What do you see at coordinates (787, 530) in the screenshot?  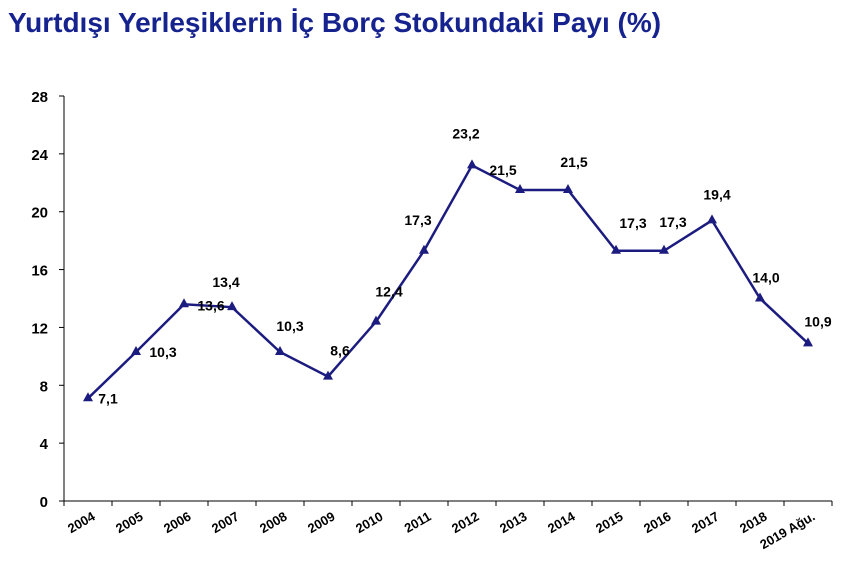 I see `x-tick-label: 2019 Ağu.` at bounding box center [787, 530].